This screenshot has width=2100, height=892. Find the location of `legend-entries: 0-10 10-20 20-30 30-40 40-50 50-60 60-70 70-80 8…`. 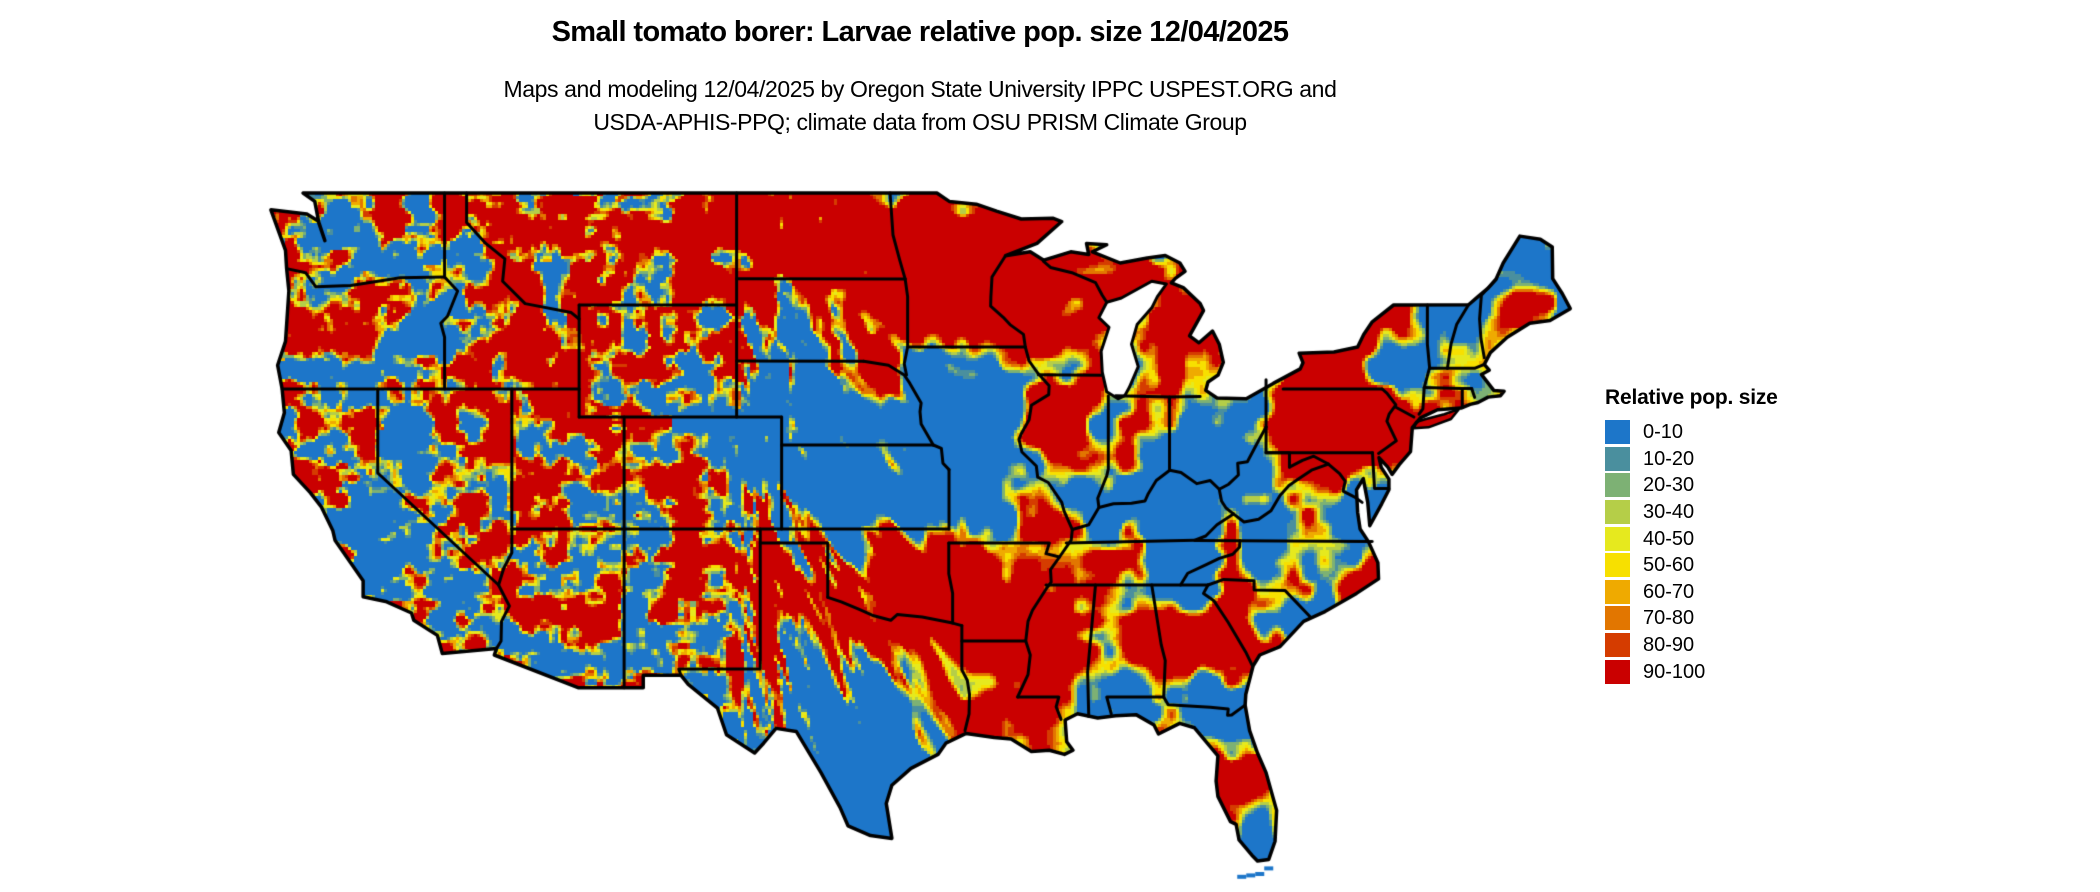

legend-entries: 0-10 10-20 20-30 30-40 40-50 50-60 60-70 70-80 8… is located at coordinates (1691, 552).